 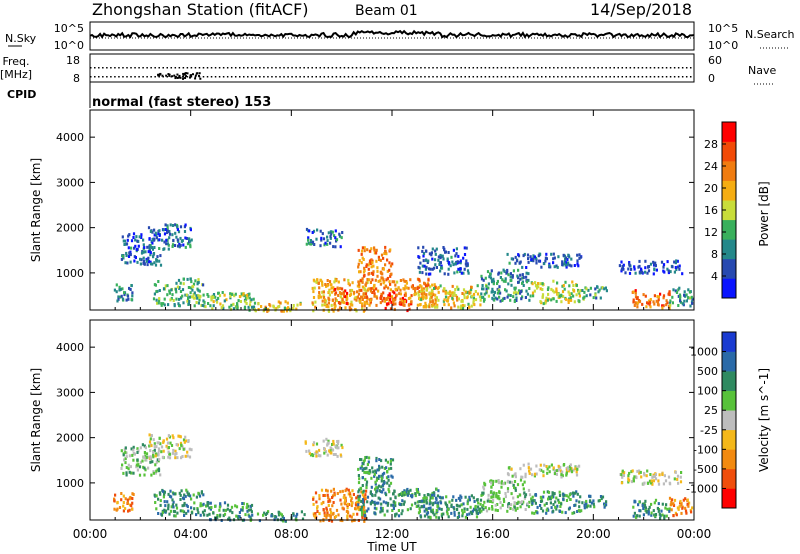 I want to click on colorbar-segment, so click(x=729, y=288).